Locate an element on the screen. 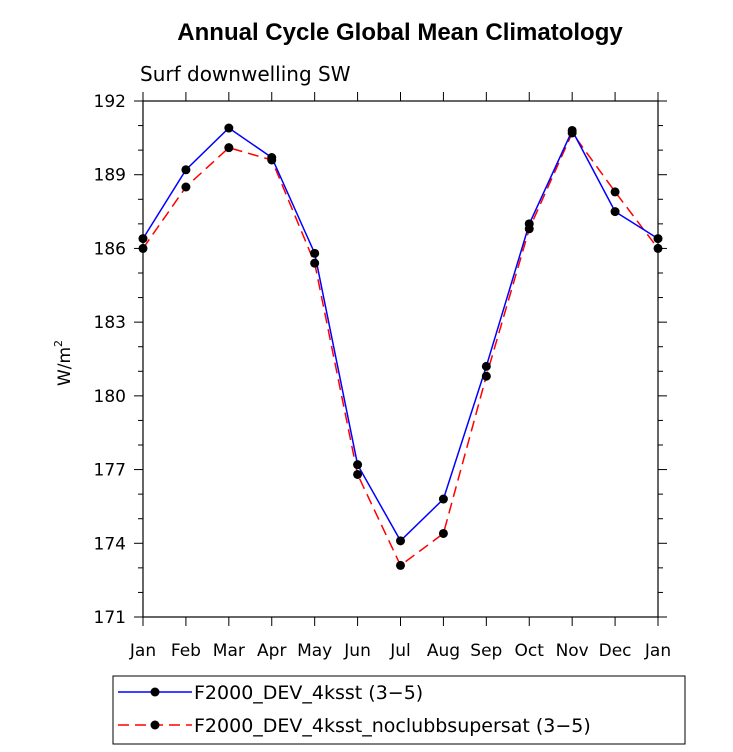 The width and height of the screenshot is (733, 752). x-tick-label: Jun is located at coordinates (357, 651).